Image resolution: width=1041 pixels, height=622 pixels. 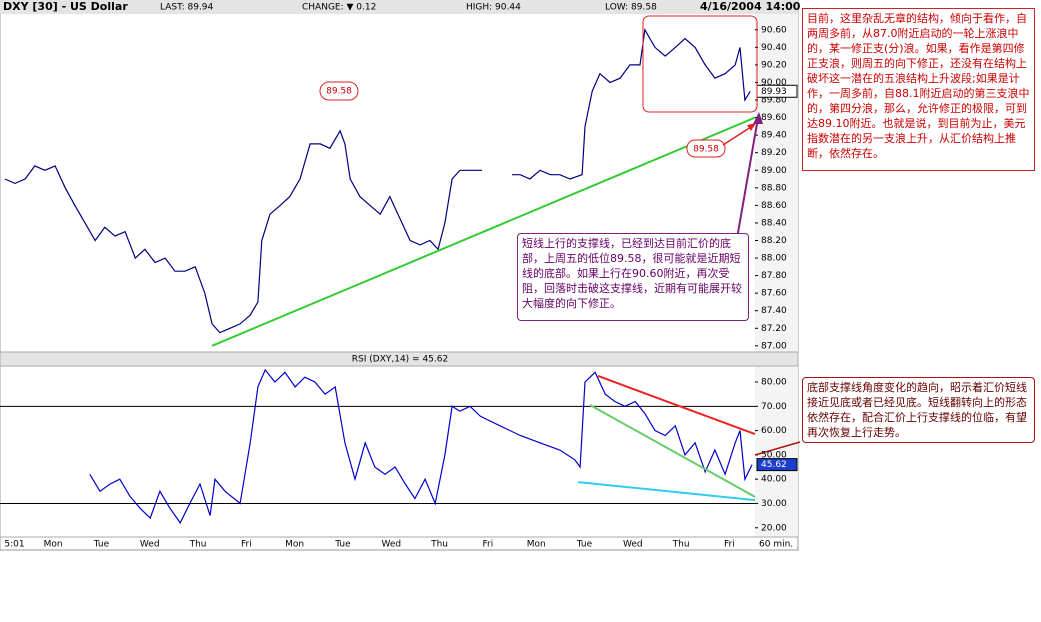 I want to click on stat: LOW: 89.58, so click(x=631, y=8).